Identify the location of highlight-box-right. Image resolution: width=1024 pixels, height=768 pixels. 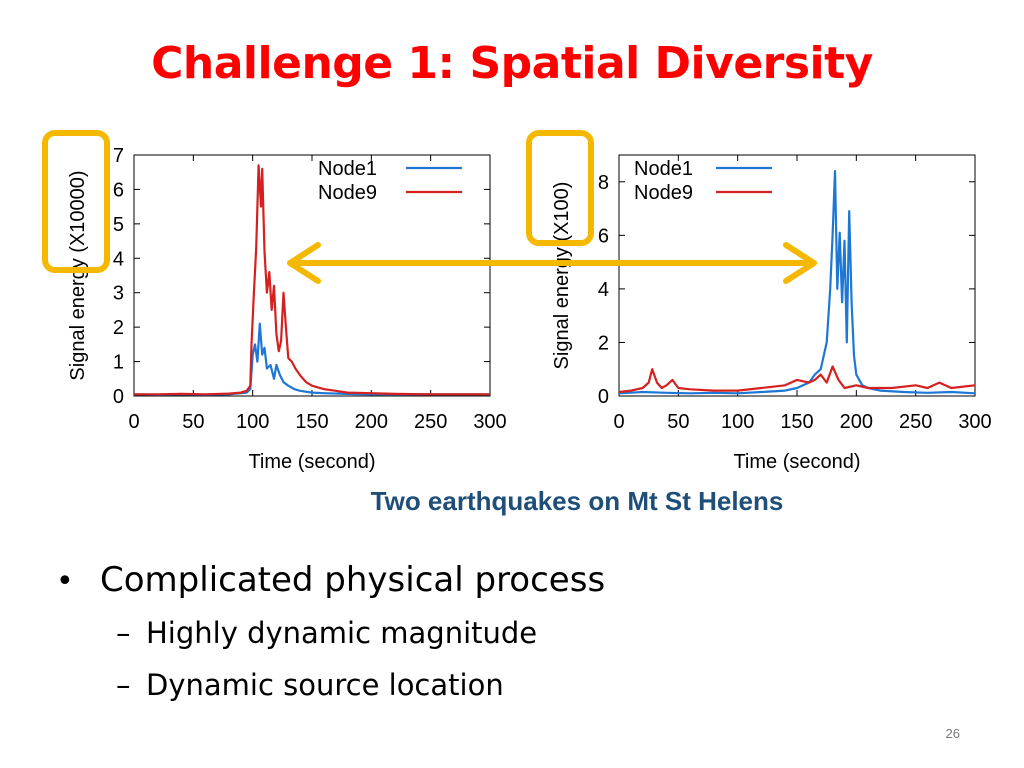
(560, 188).